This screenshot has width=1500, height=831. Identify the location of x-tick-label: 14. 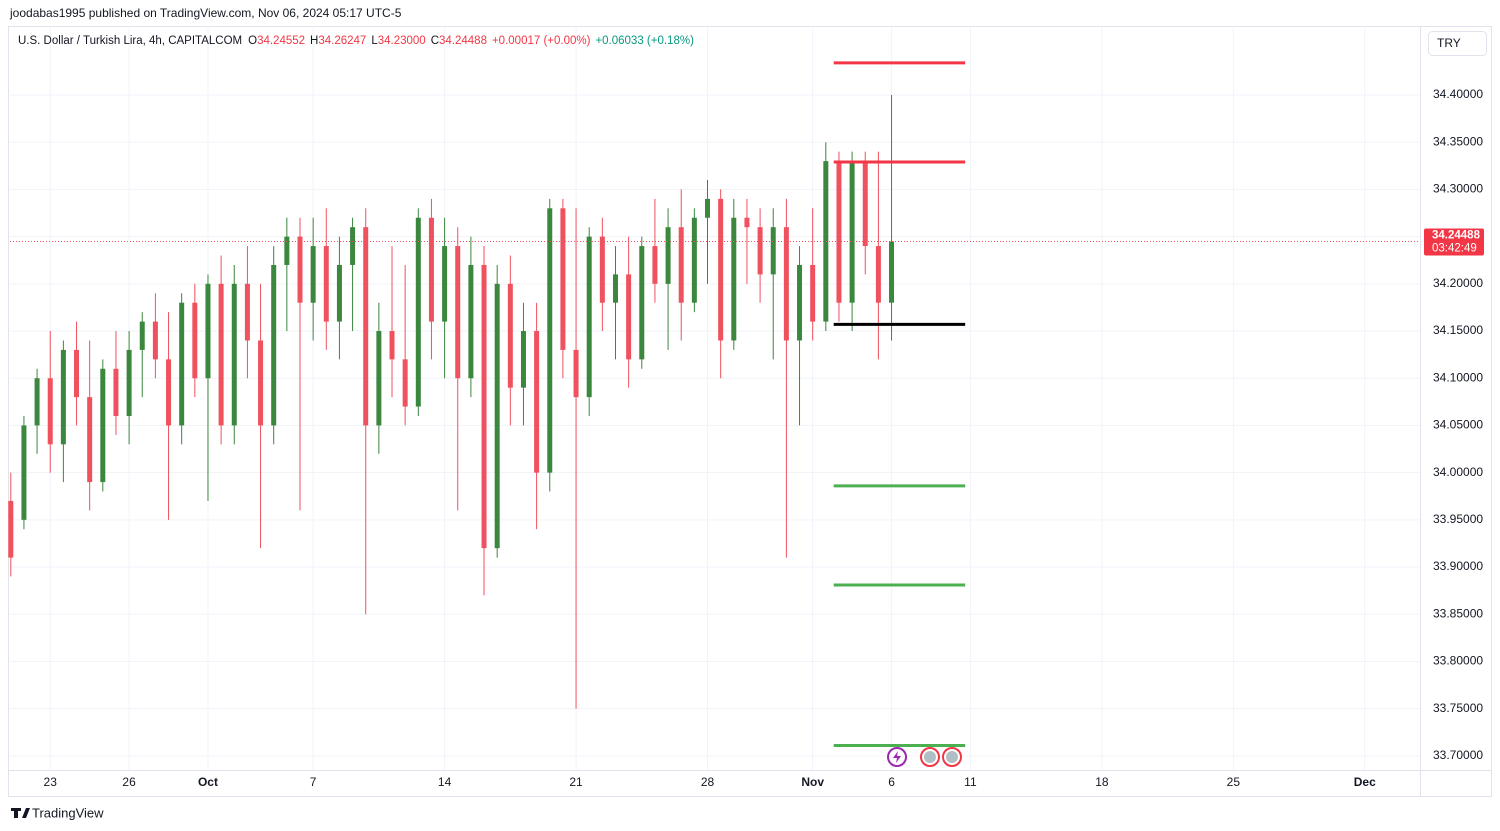
(445, 782).